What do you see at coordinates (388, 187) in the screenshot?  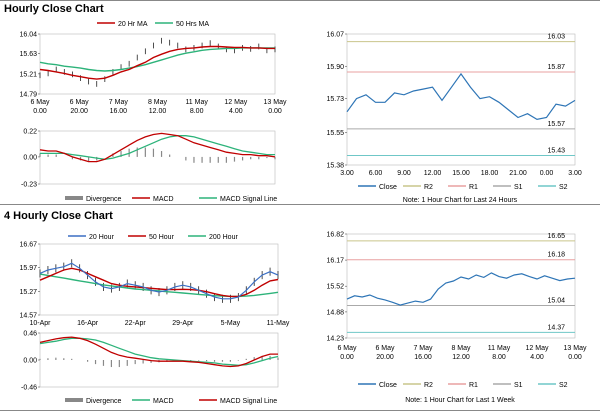 I see `hourly-pivot-legend-label: Close` at bounding box center [388, 187].